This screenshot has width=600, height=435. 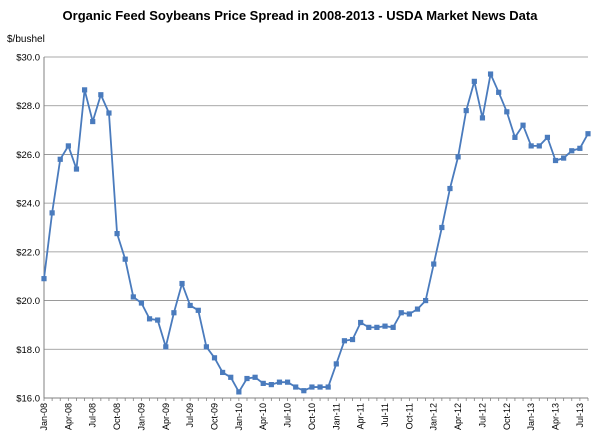 What do you see at coordinates (263, 416) in the screenshot?
I see `x-tick-label: Apr-10` at bounding box center [263, 416].